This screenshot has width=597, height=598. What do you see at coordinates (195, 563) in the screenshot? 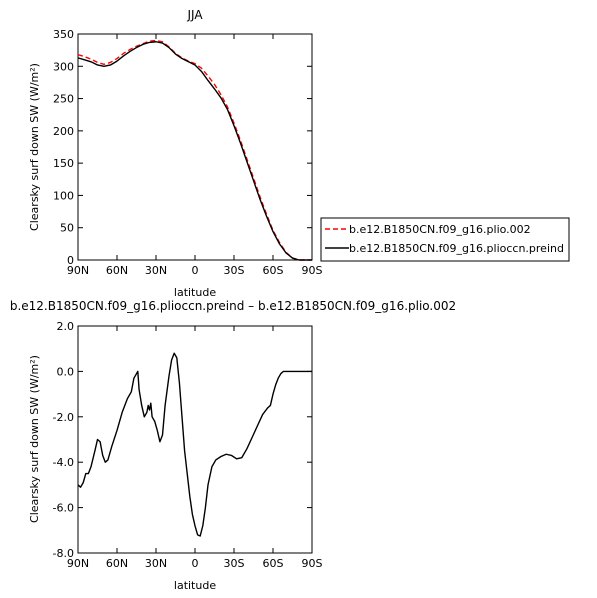
I see `bottom-x-tick-label: 0` at bounding box center [195, 563].